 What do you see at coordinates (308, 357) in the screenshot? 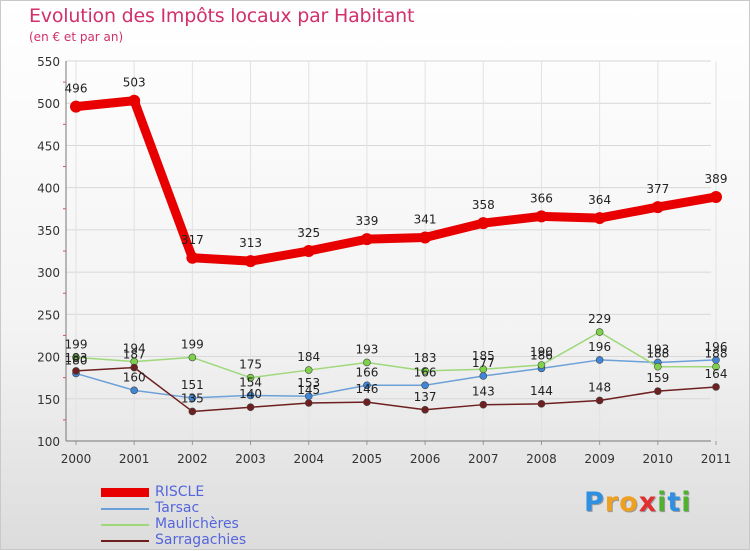
I see `data-label: 184` at bounding box center [308, 357].